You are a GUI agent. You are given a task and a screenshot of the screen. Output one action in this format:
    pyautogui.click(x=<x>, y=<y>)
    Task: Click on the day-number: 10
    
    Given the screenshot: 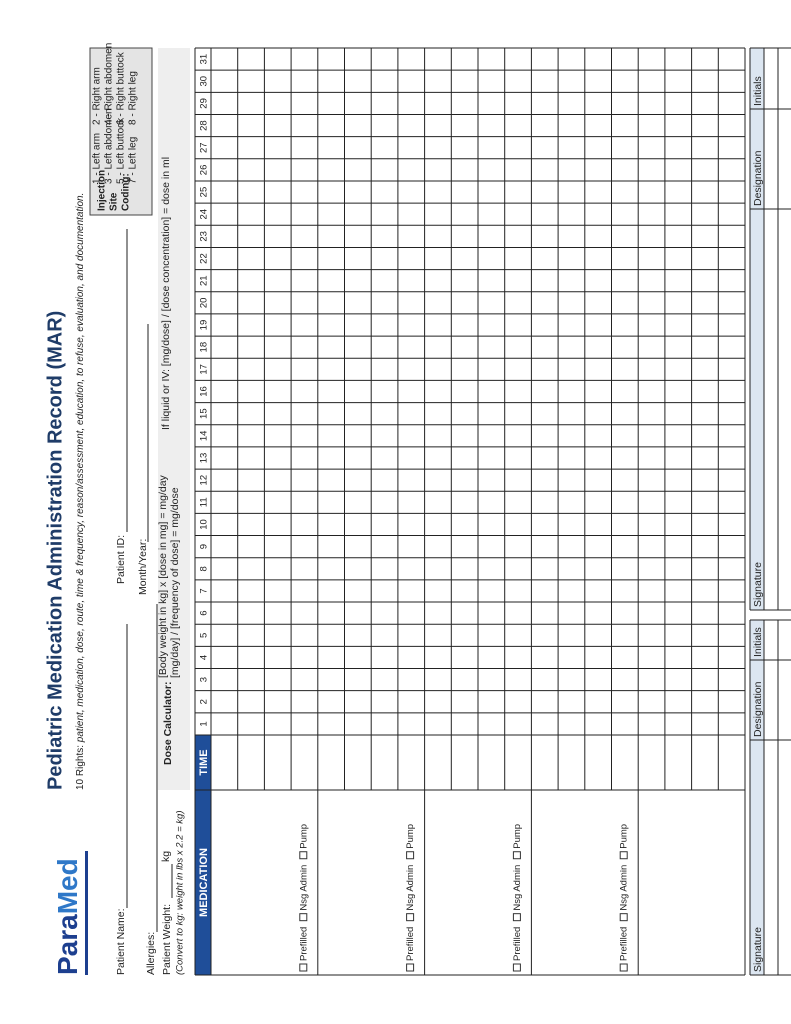 What is the action you would take?
    pyautogui.click(x=204, y=524)
    